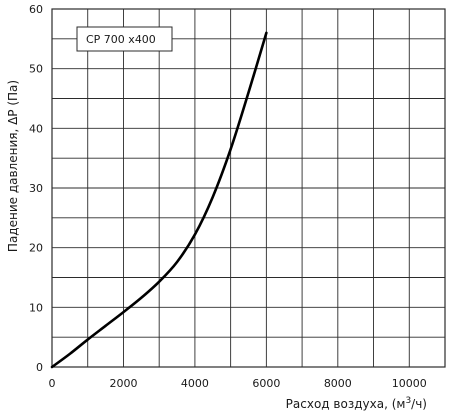 Image resolution: width=450 pixels, height=414 pixels. I want to click on legend: CP 700 x400, so click(124, 39).